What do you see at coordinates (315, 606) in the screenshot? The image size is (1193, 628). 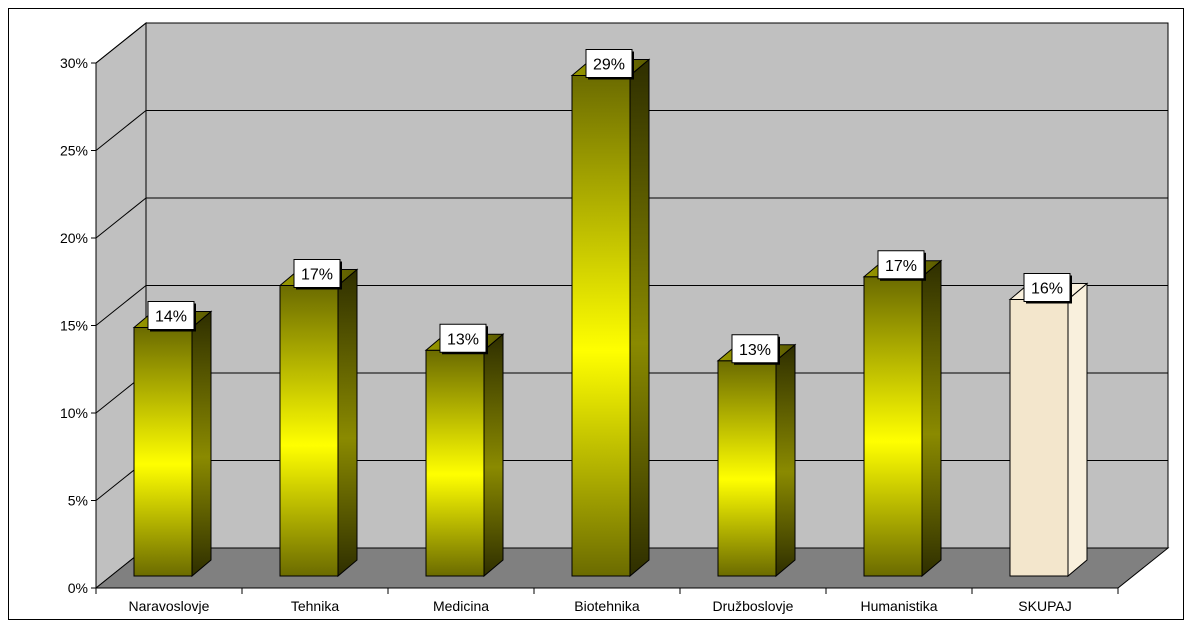 I see `x-tick-label: Tehnika` at bounding box center [315, 606].